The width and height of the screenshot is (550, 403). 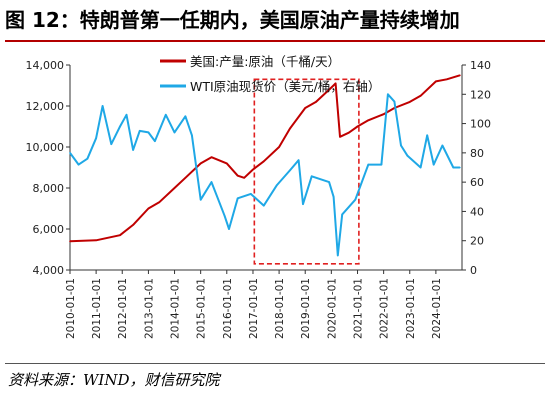 I want to click on x-tick-label: 2015-01-01, so click(x=202, y=308).